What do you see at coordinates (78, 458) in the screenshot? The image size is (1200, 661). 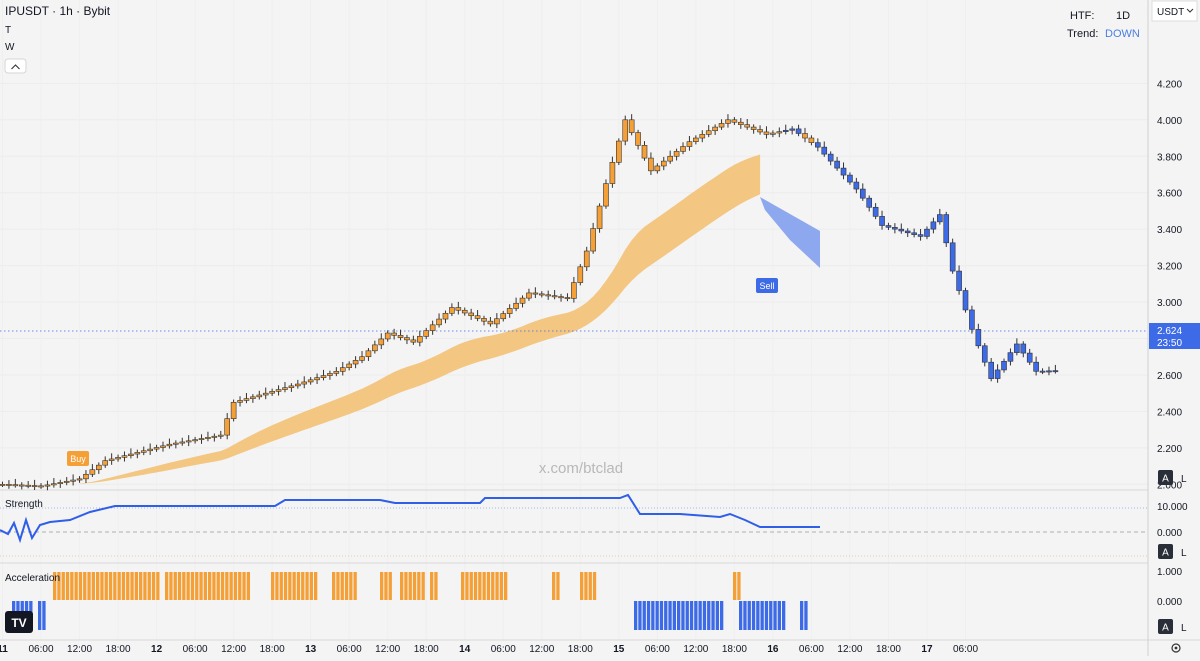 I see `buy-signal: Buy` at bounding box center [78, 458].